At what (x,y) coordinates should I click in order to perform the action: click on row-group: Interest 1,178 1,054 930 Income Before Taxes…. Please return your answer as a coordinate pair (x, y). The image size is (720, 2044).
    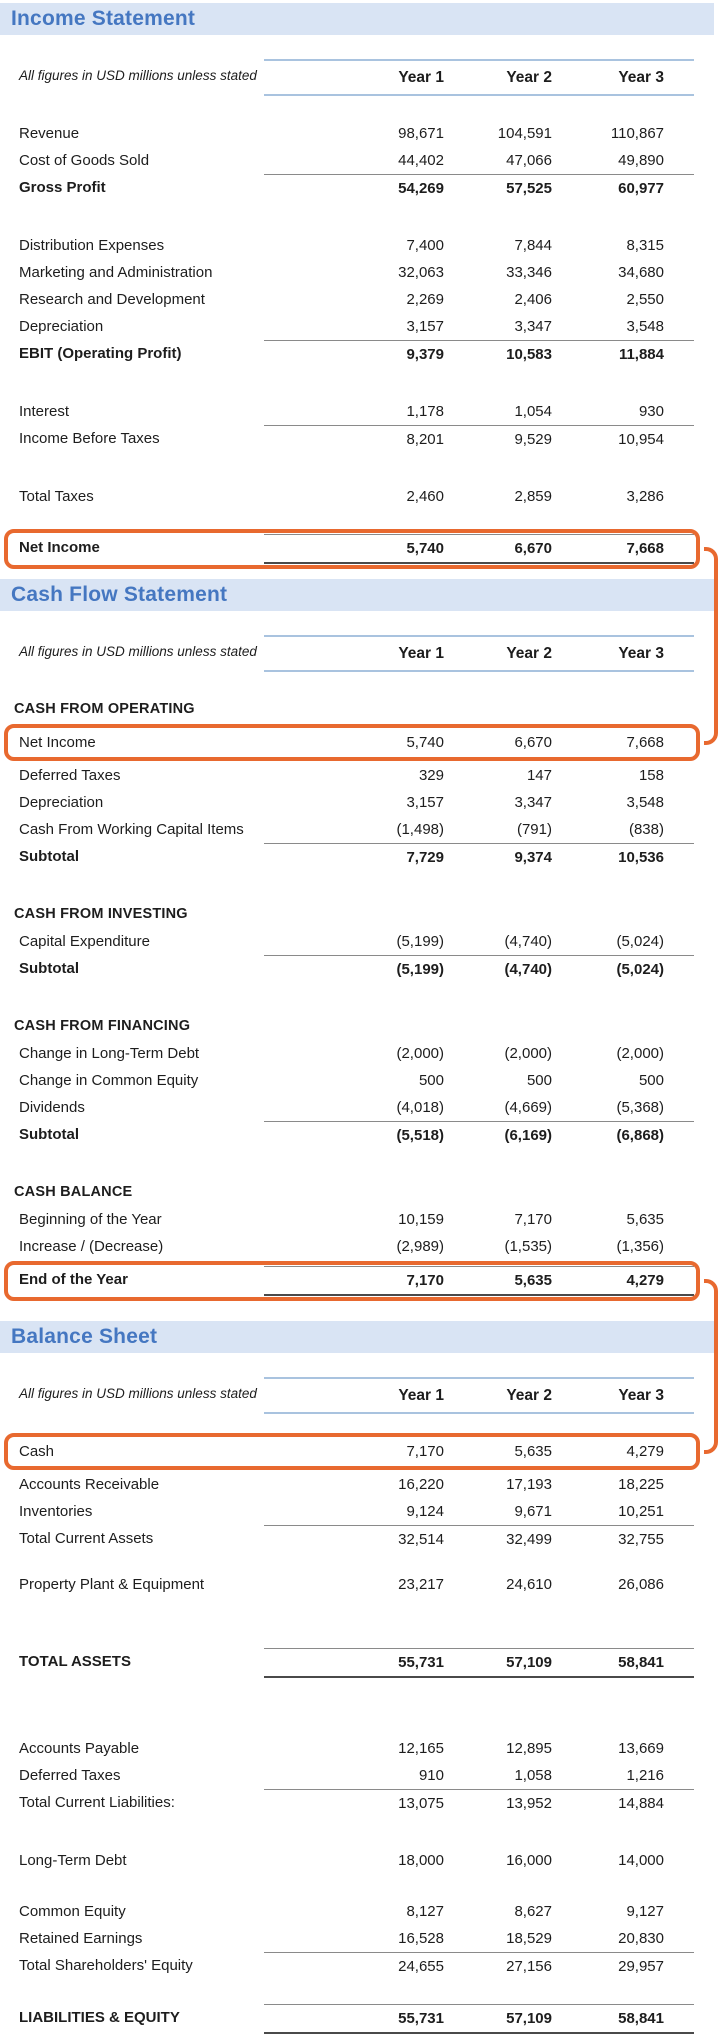
    Looking at the image, I should click on (354, 425).